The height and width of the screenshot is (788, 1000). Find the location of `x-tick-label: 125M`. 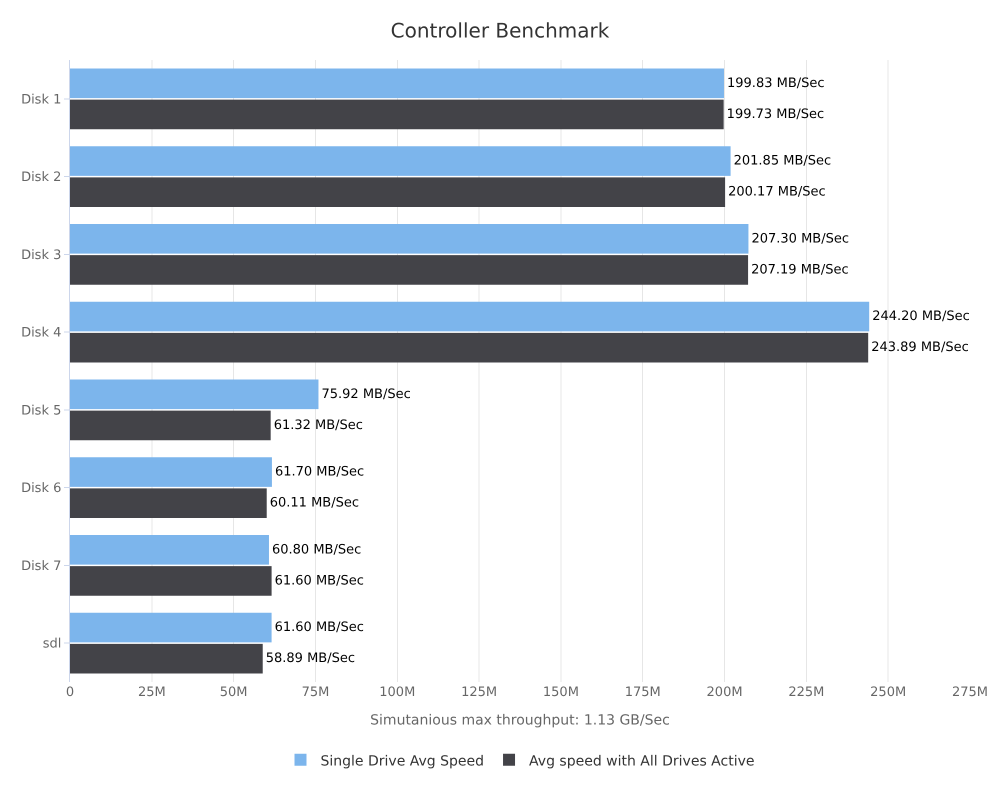

x-tick-label: 125M is located at coordinates (479, 692).